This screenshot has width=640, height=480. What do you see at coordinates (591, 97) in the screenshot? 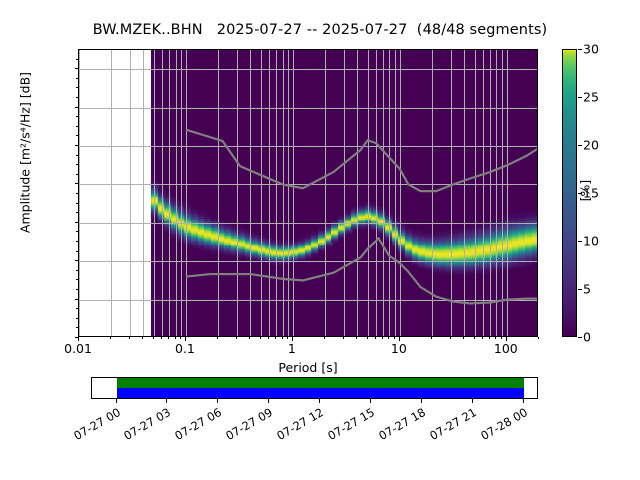
I see `colorbar-tick-label: 25` at bounding box center [591, 97].